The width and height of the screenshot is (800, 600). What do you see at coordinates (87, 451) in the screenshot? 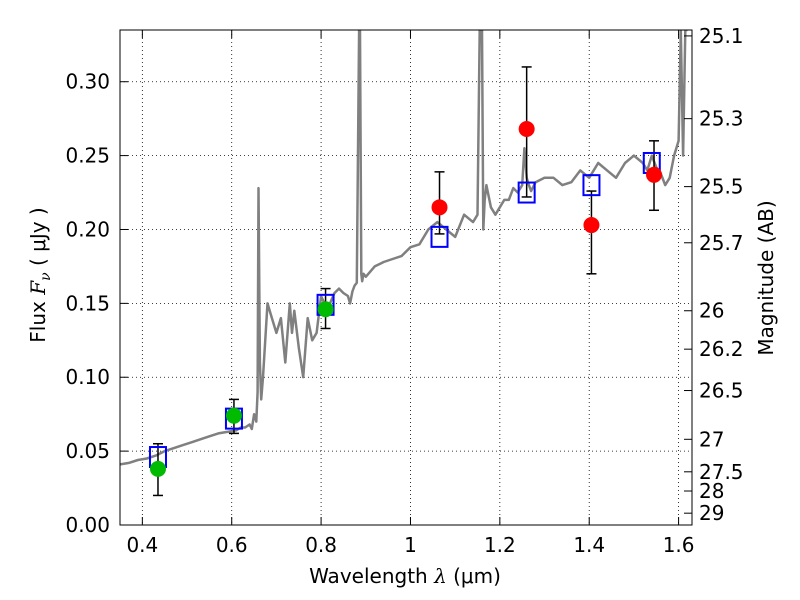
I see `y-tick-label: 0.05` at bounding box center [87, 451].